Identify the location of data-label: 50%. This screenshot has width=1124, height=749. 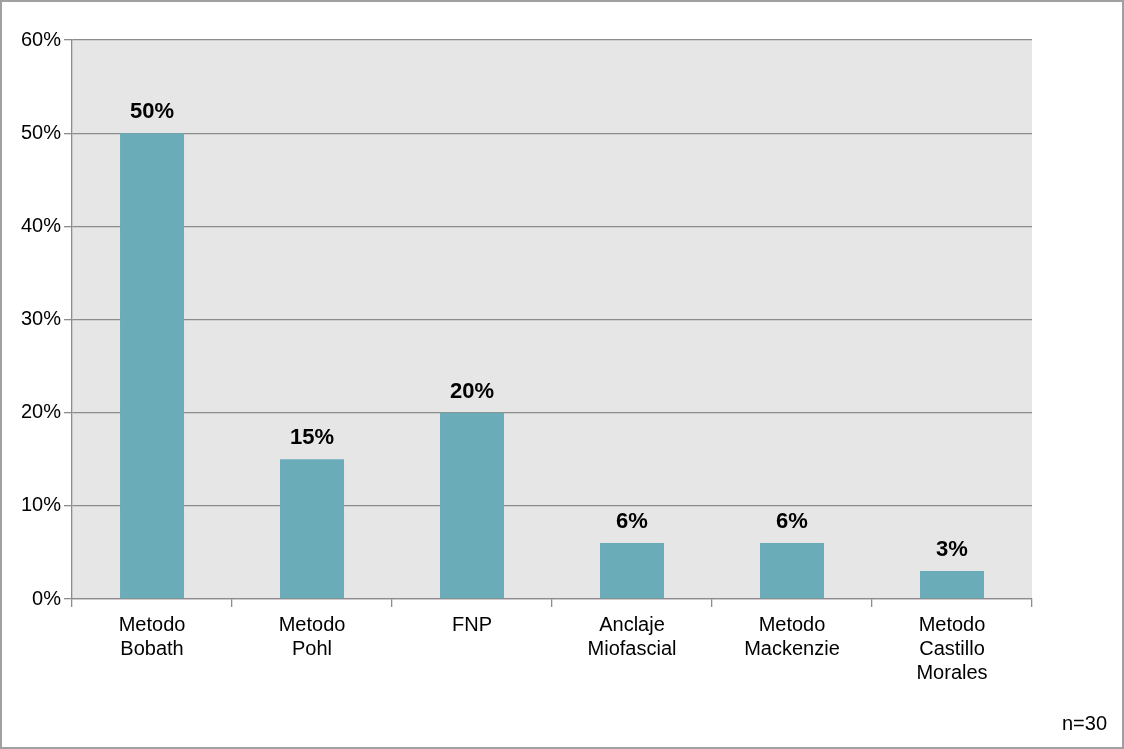
(152, 111).